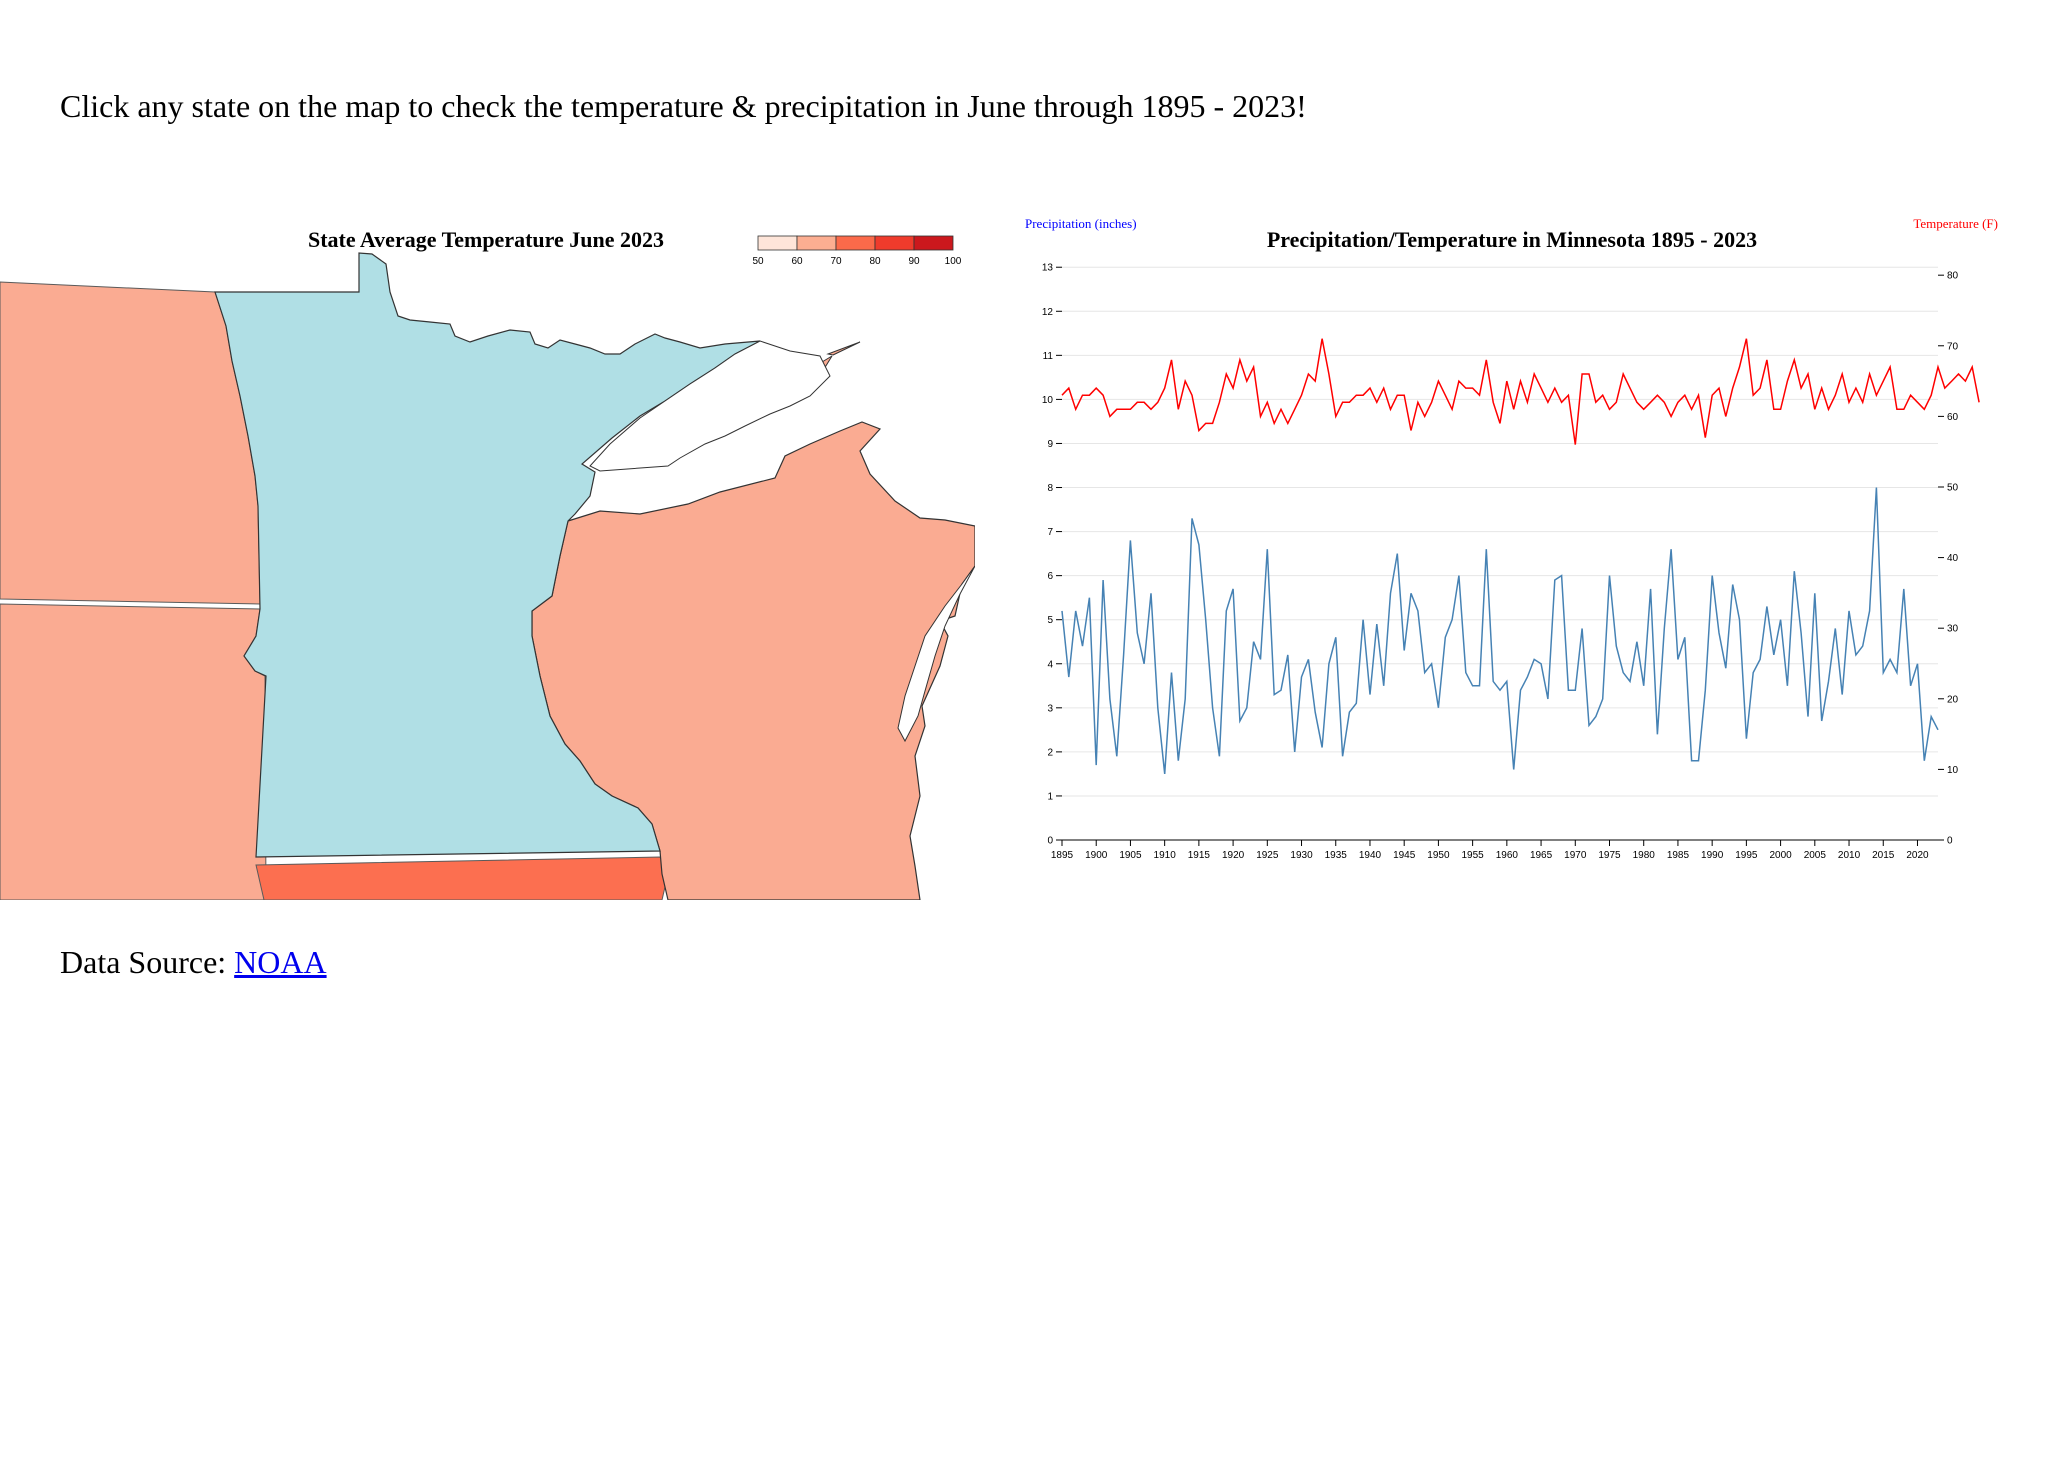 This screenshot has height=1478, width=2060. I want to click on x-tick-label: 1935, so click(1336, 855).